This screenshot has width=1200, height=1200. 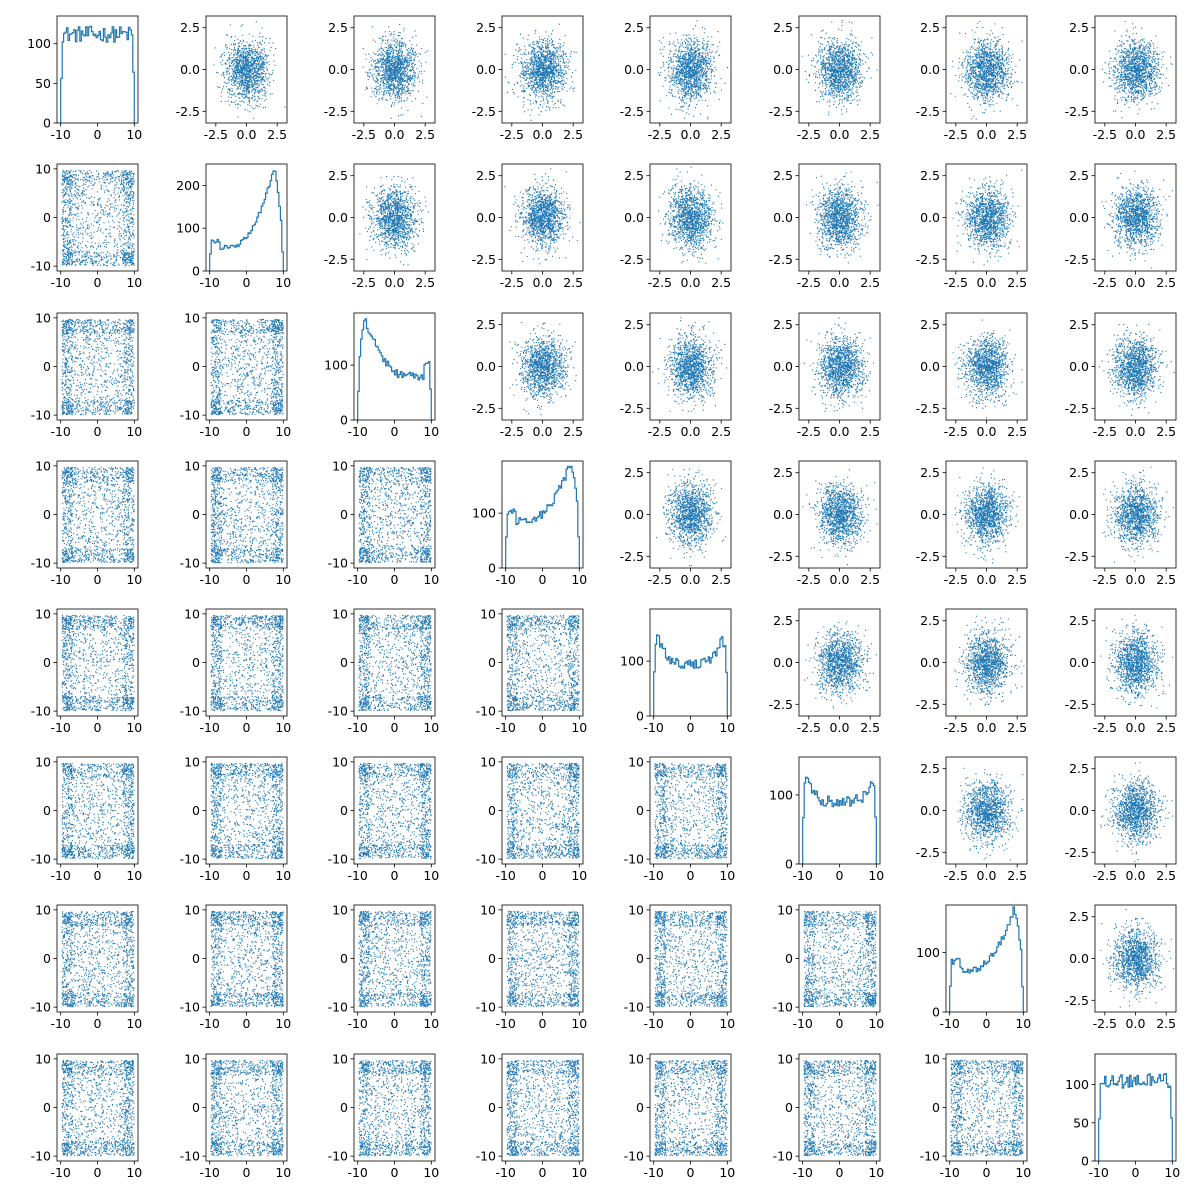 I want to click on panel-r6-c7-upper: -2.5 0.0 2.5 -2.5 0.0 2.5, so click(x=1121, y=967).